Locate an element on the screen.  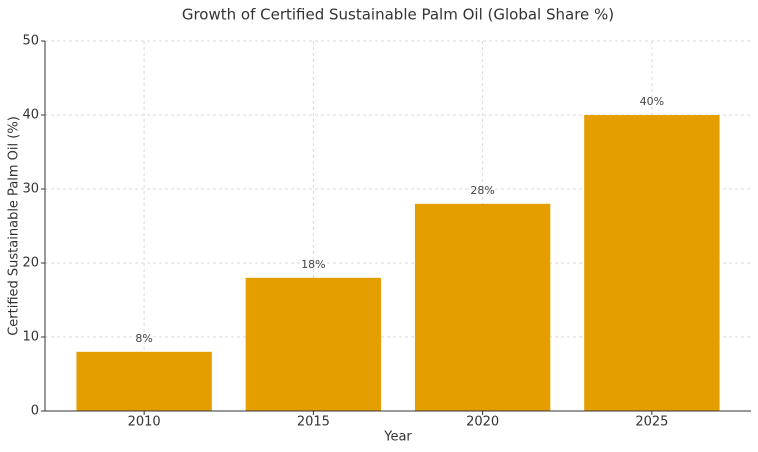
value-label: 8% is located at coordinates (143, 338).